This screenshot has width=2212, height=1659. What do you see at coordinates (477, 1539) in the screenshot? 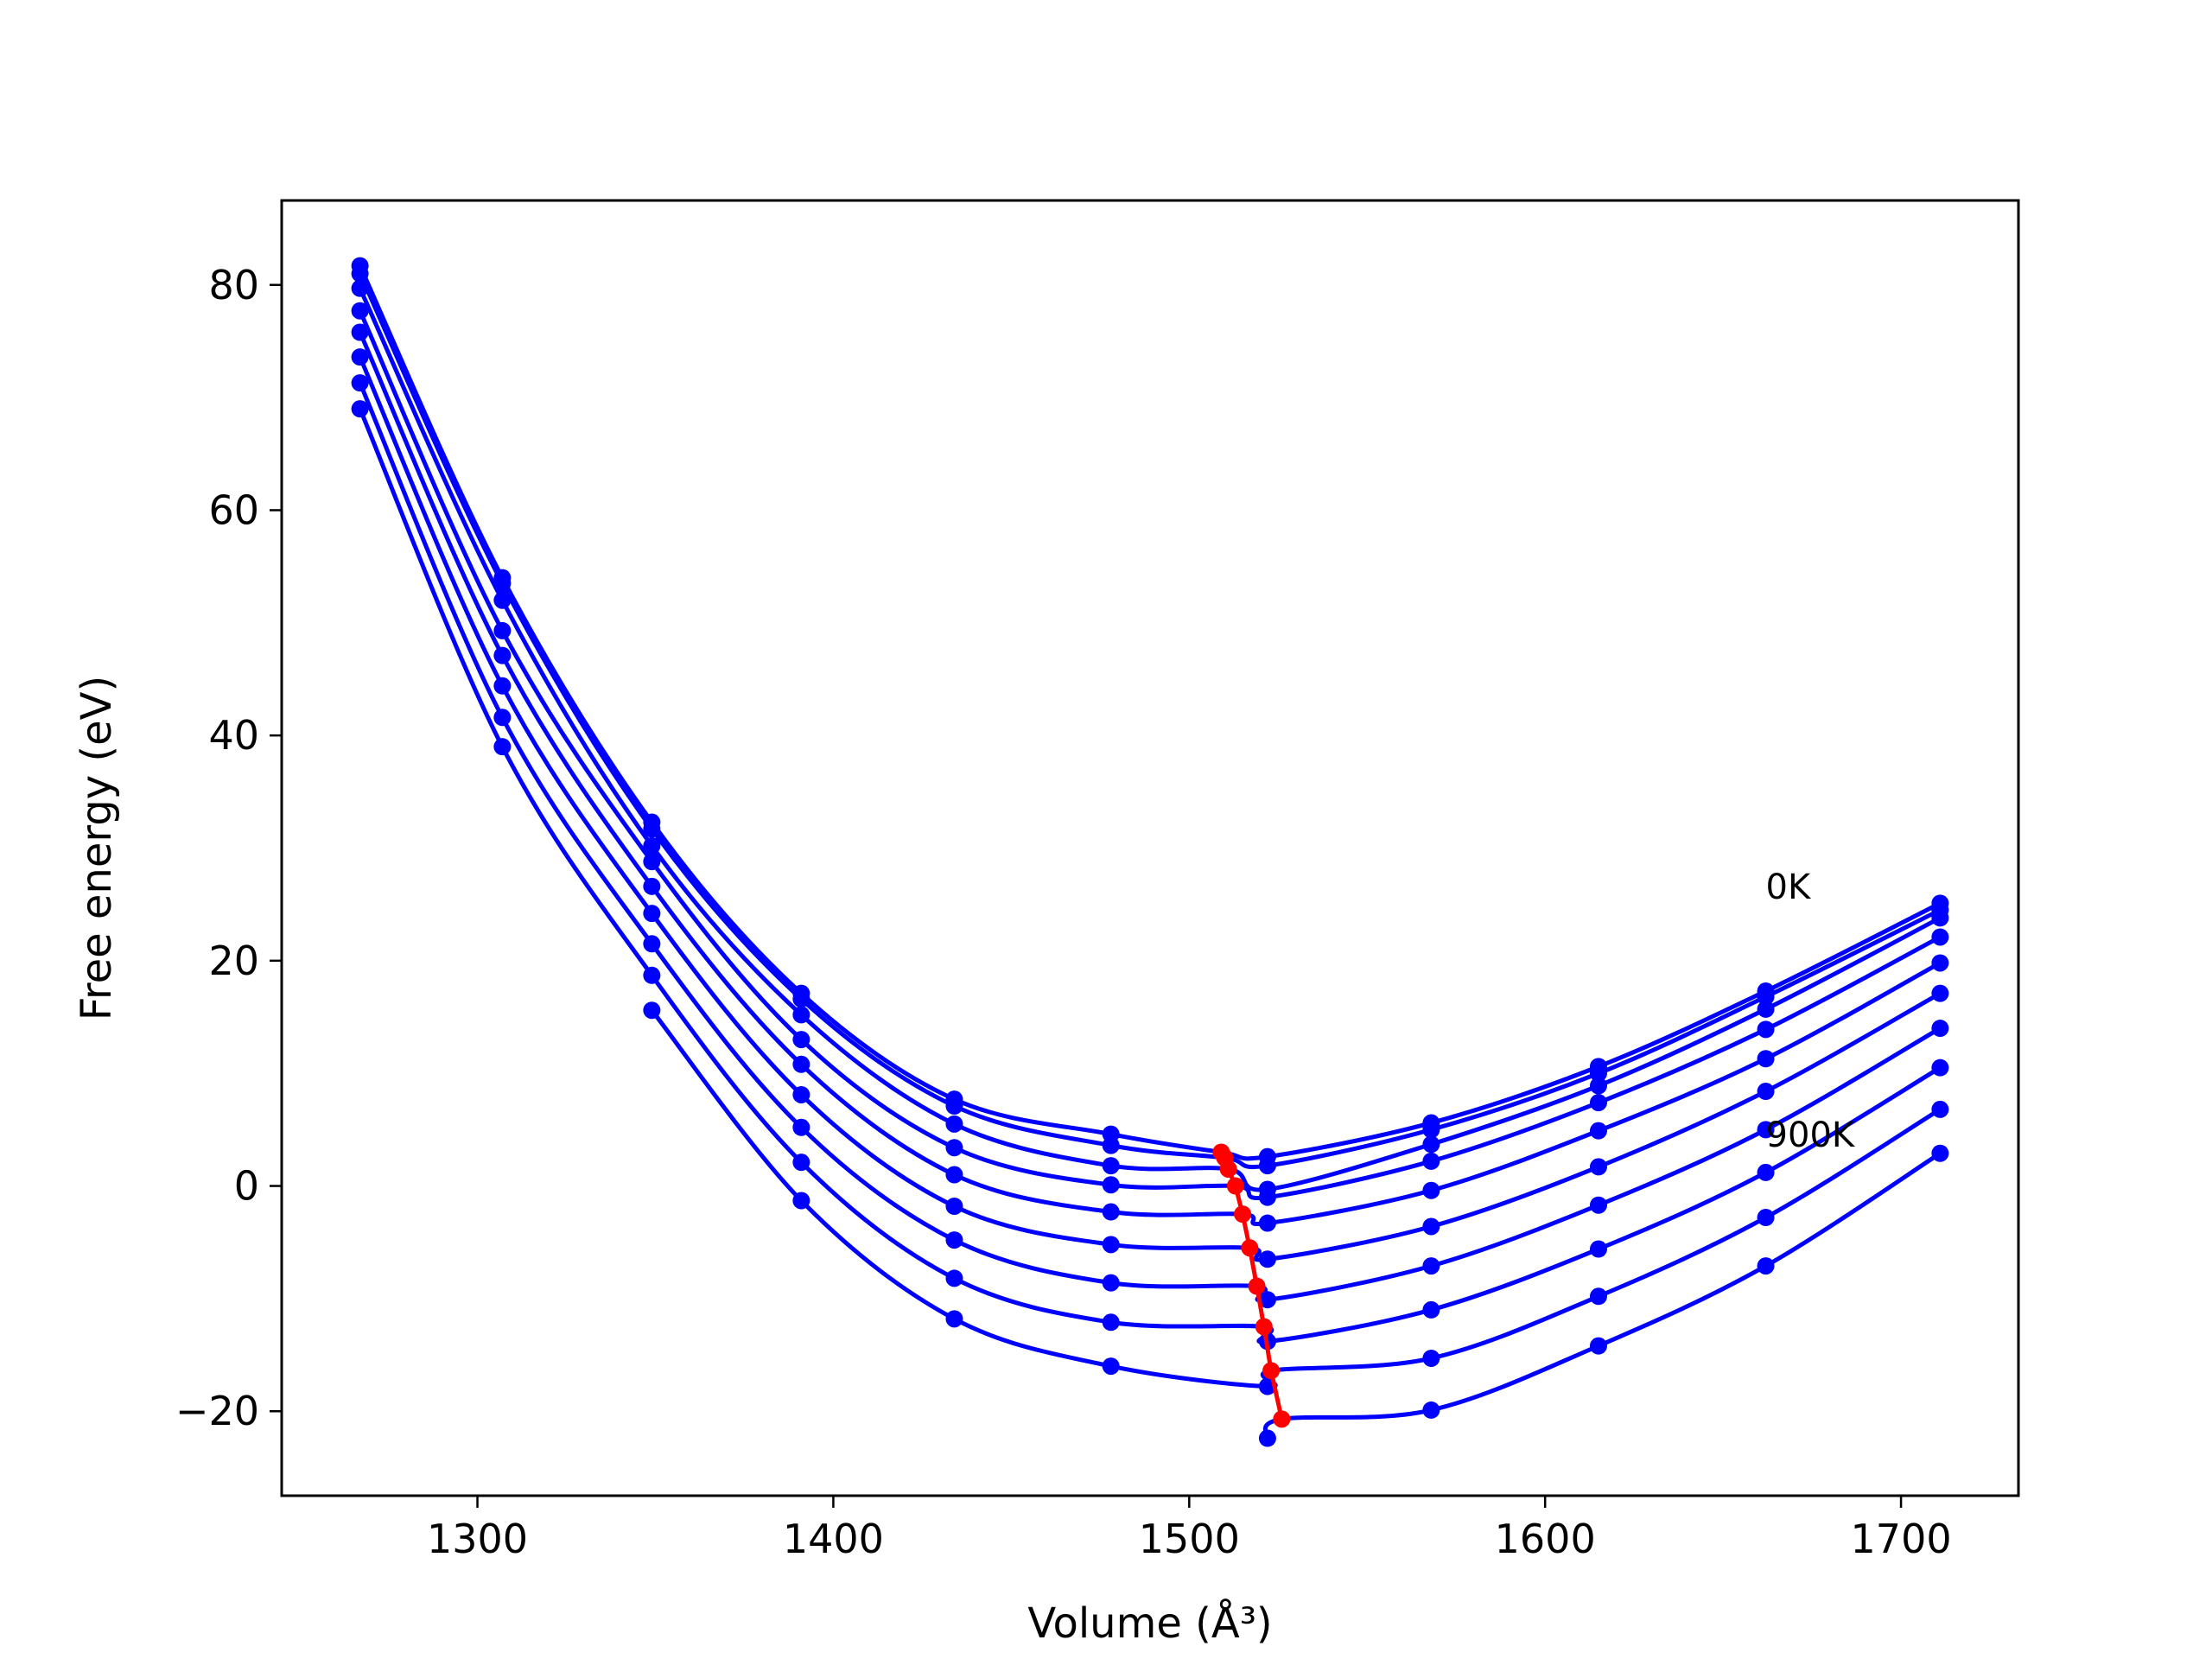
I see `x-tick-label: 1300` at bounding box center [477, 1539].